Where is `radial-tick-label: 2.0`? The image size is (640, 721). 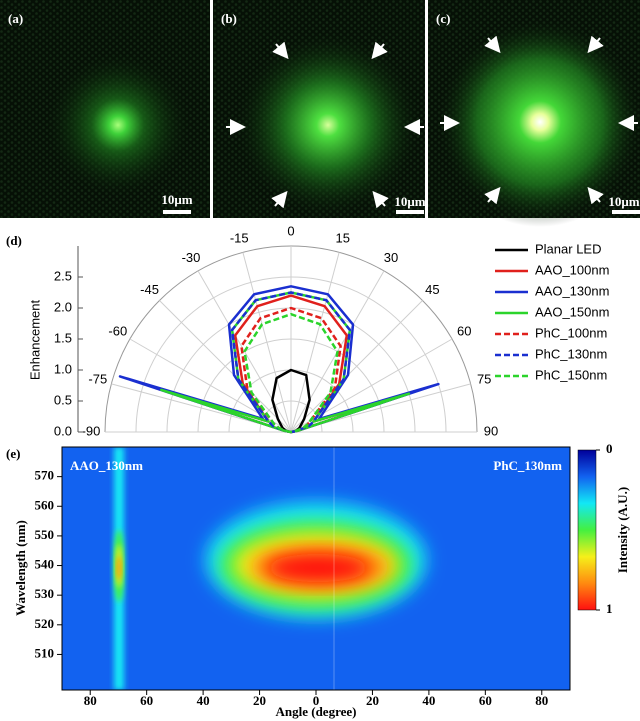 radial-tick-label: 2.0 is located at coordinates (63, 306).